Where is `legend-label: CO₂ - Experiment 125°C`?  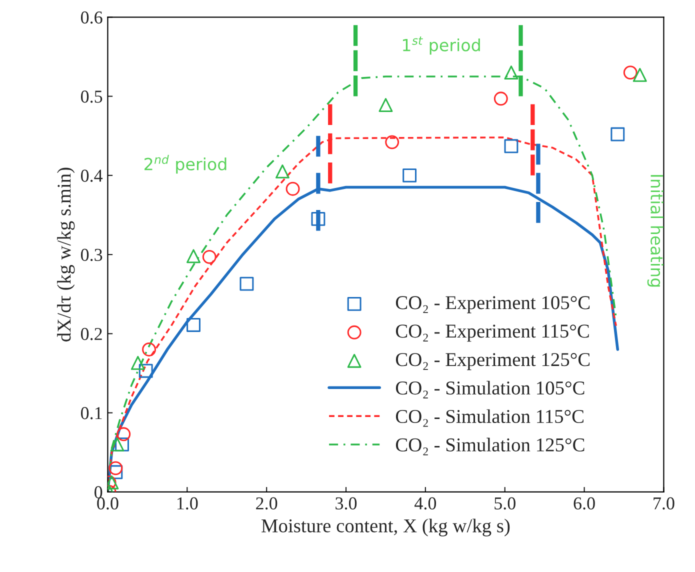 legend-label: CO₂ - Experiment 125°C is located at coordinates (493, 361).